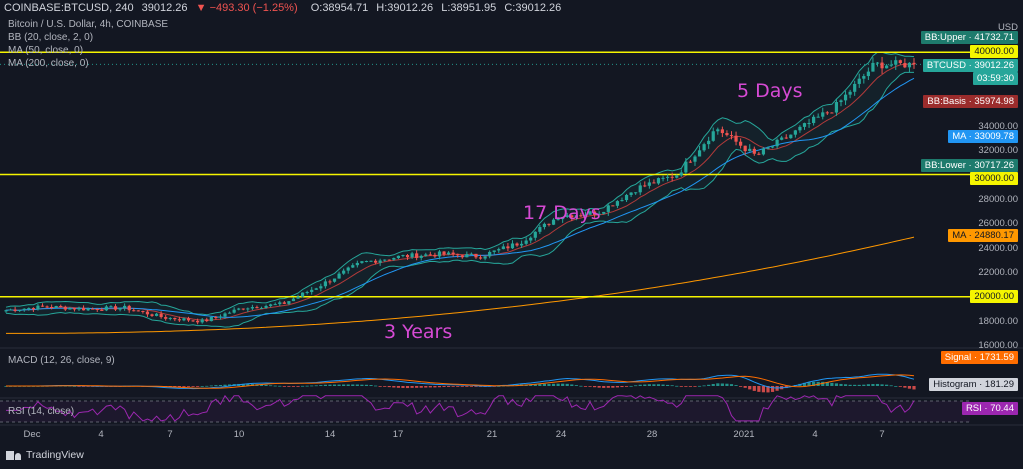 The image size is (1023, 469). What do you see at coordinates (969, 37) in the screenshot?
I see `bb-upper-tag: BB:Upper · 41732.71` at bounding box center [969, 37].